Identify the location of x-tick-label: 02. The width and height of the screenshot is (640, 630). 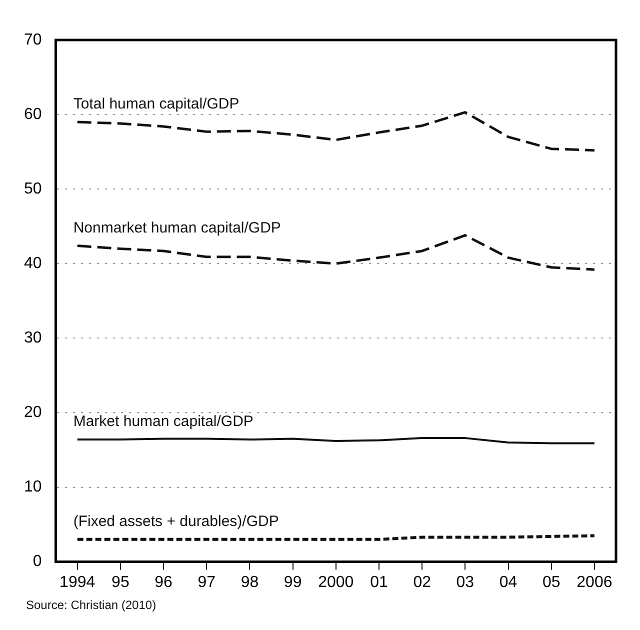
(422, 582).